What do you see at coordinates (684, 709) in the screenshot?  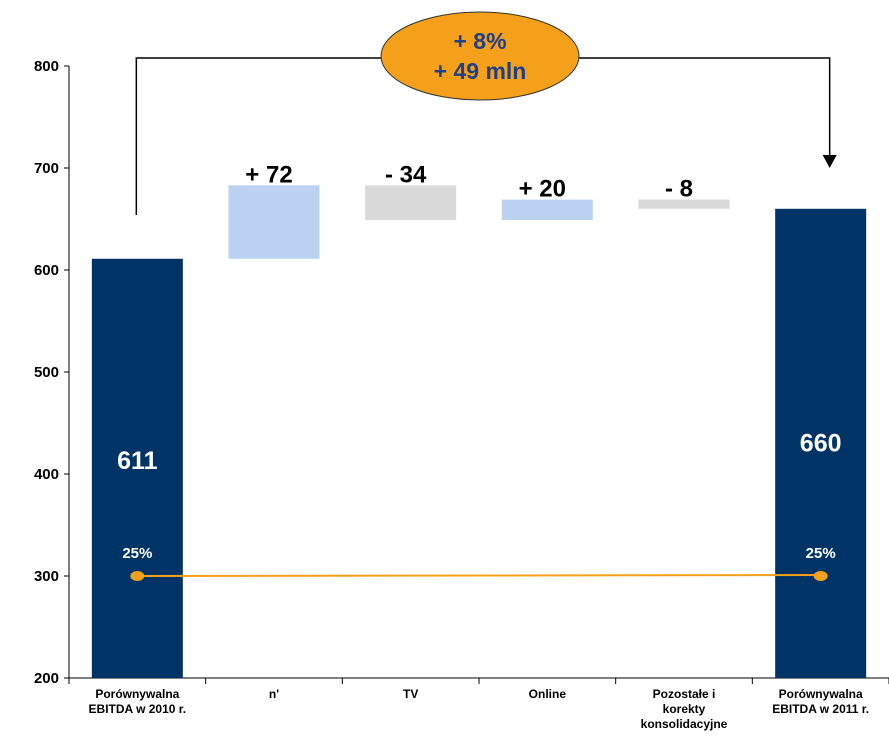 I see `x-tick-label: korekty` at bounding box center [684, 709].